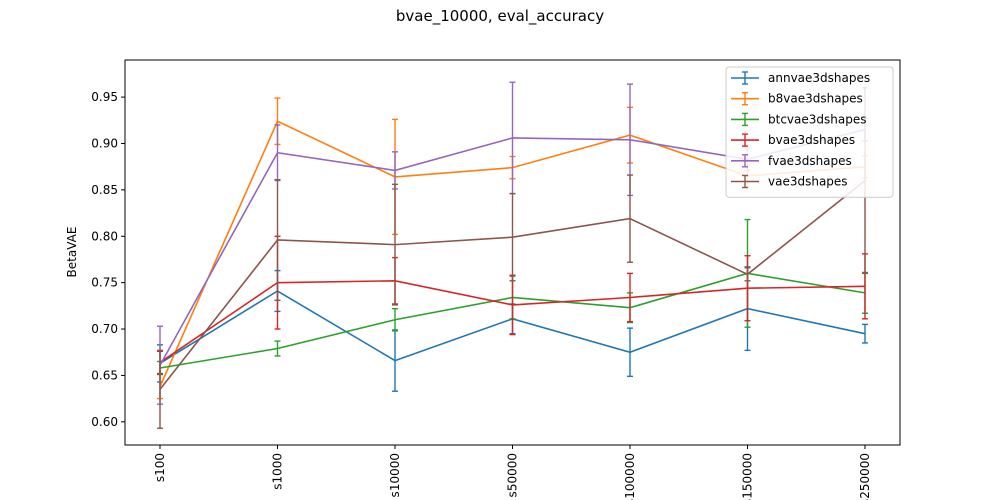  I want to click on legend-label: b8vae3dshapes, so click(815, 99).